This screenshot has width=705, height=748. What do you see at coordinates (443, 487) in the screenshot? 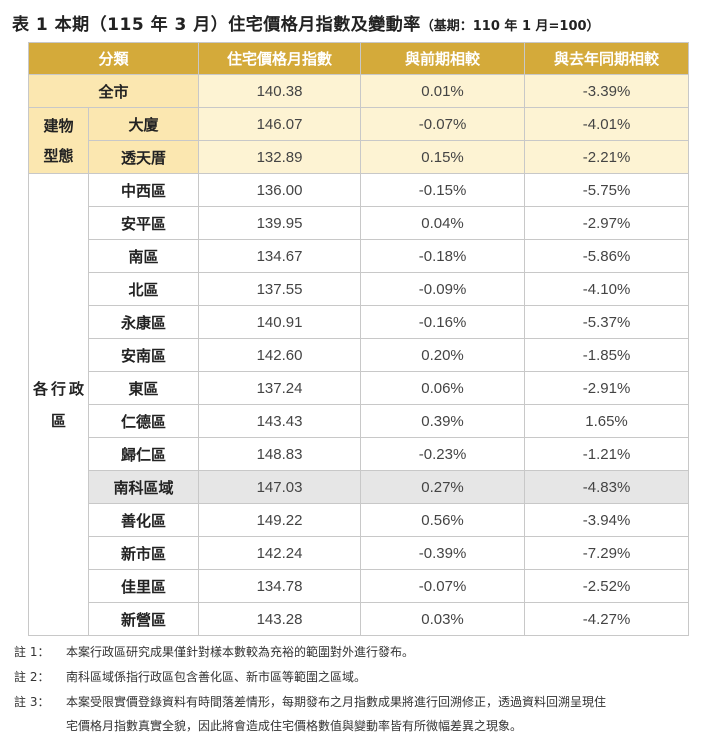
I see `row-mom: 0.27%` at bounding box center [443, 487].